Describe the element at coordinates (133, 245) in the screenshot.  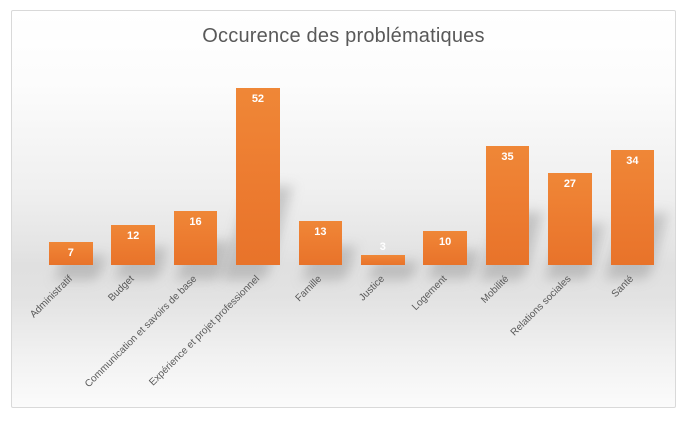
I see `bar-budget: 12` at that location.